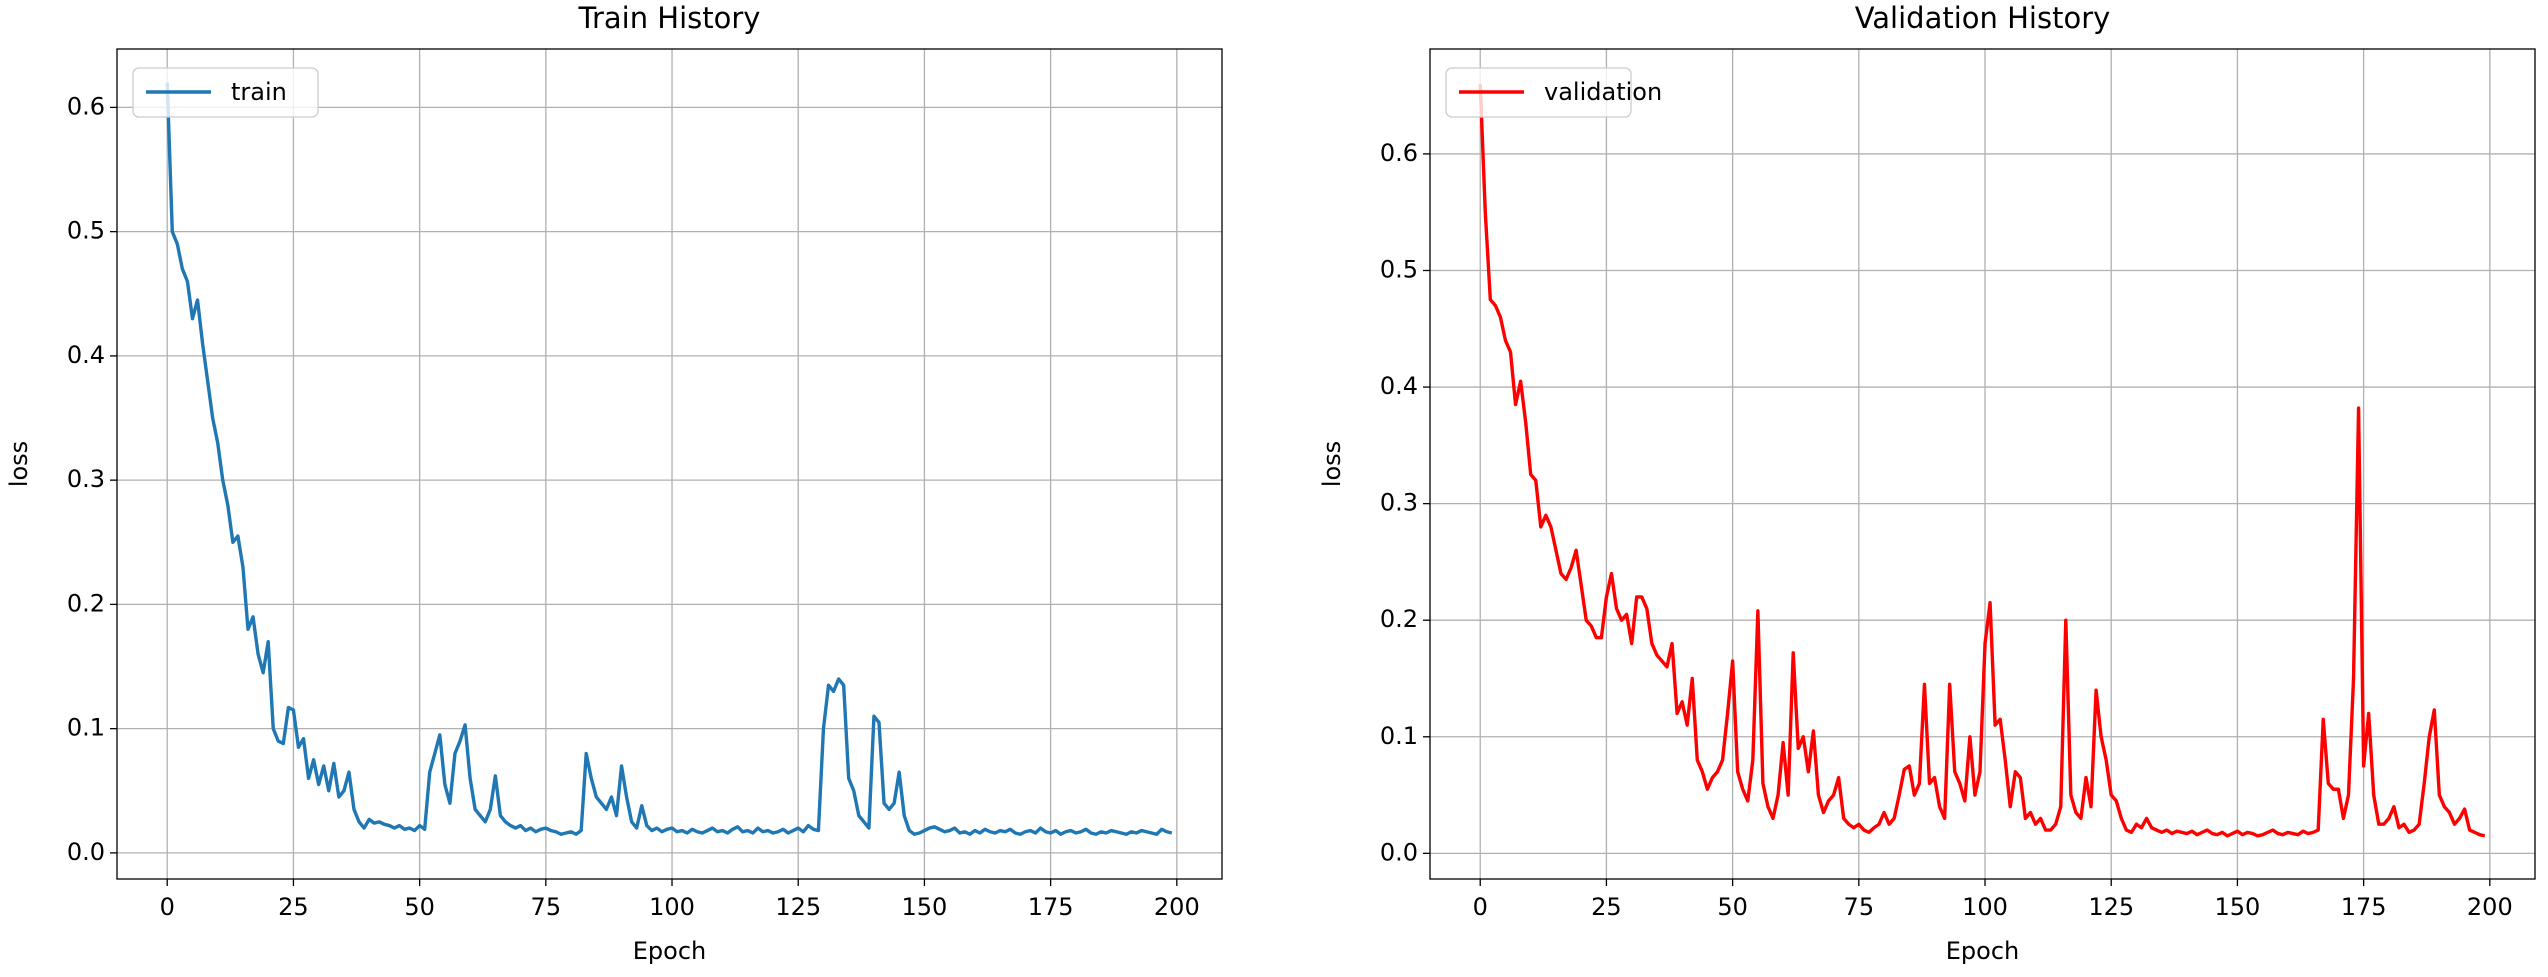  Describe the element at coordinates (669, 18) in the screenshot. I see `chart-title: Train History` at that location.